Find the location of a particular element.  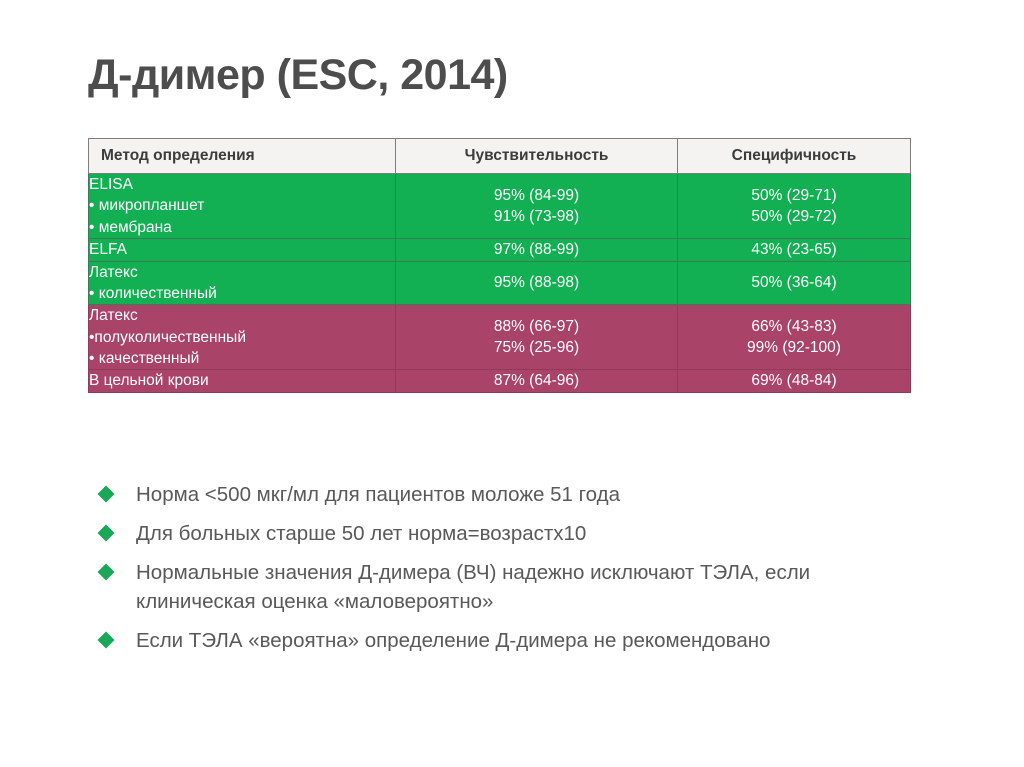

sensitivity-value: 87% (64-96) is located at coordinates (536, 381).